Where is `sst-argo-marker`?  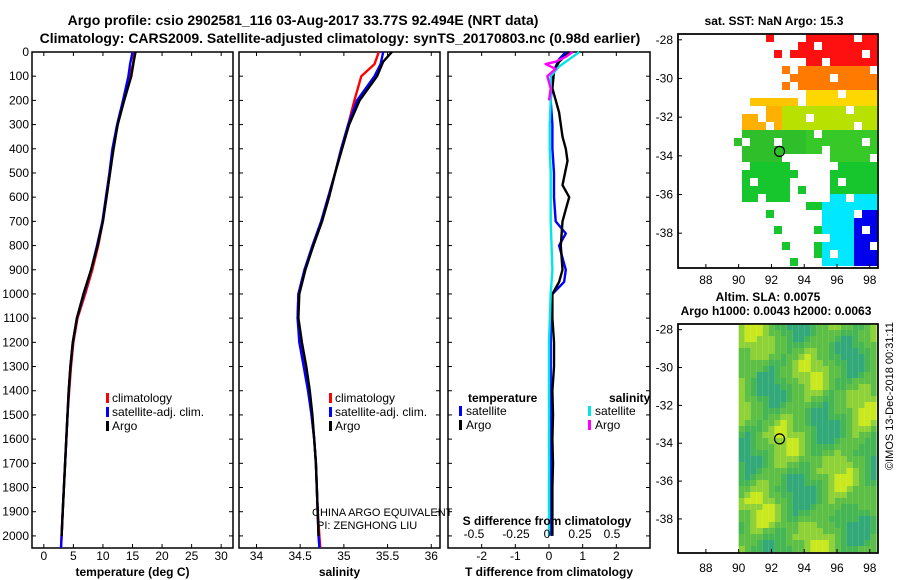
sst-argo-marker is located at coordinates (779, 151).